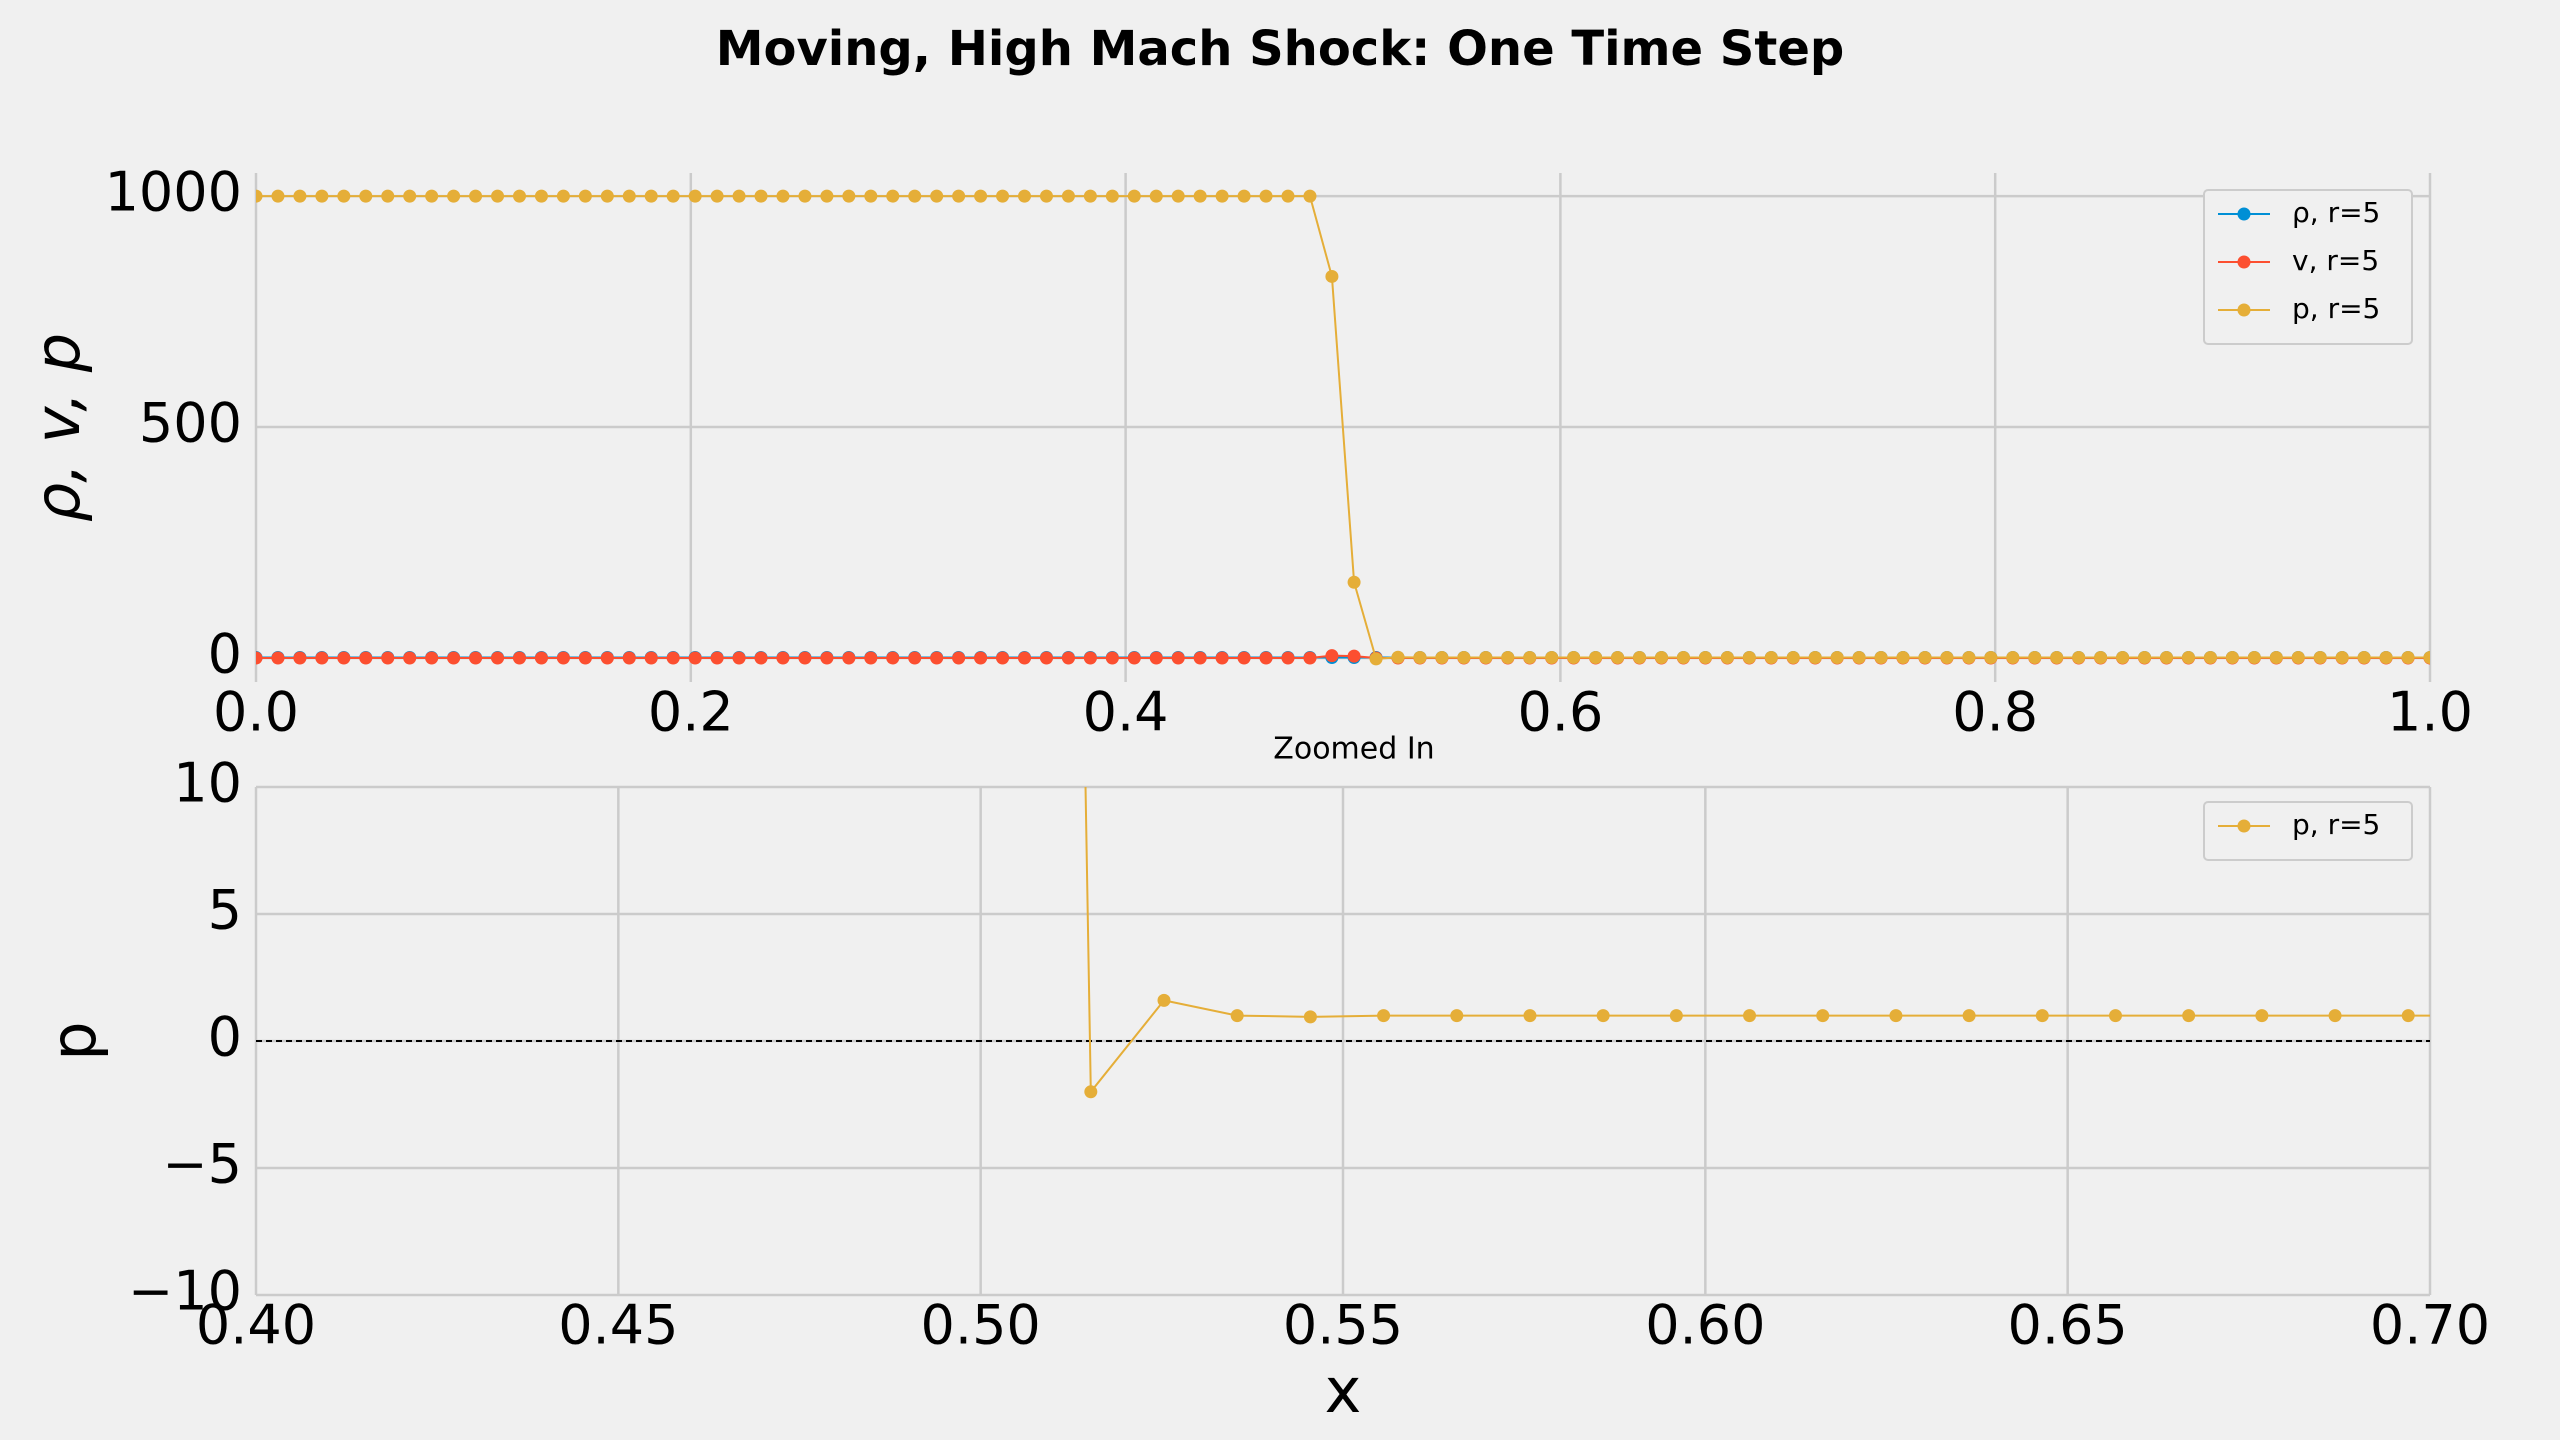 This screenshot has height=1440, width=2560. What do you see at coordinates (1995, 712) in the screenshot?
I see `x-tick-label: 0.8` at bounding box center [1995, 712].